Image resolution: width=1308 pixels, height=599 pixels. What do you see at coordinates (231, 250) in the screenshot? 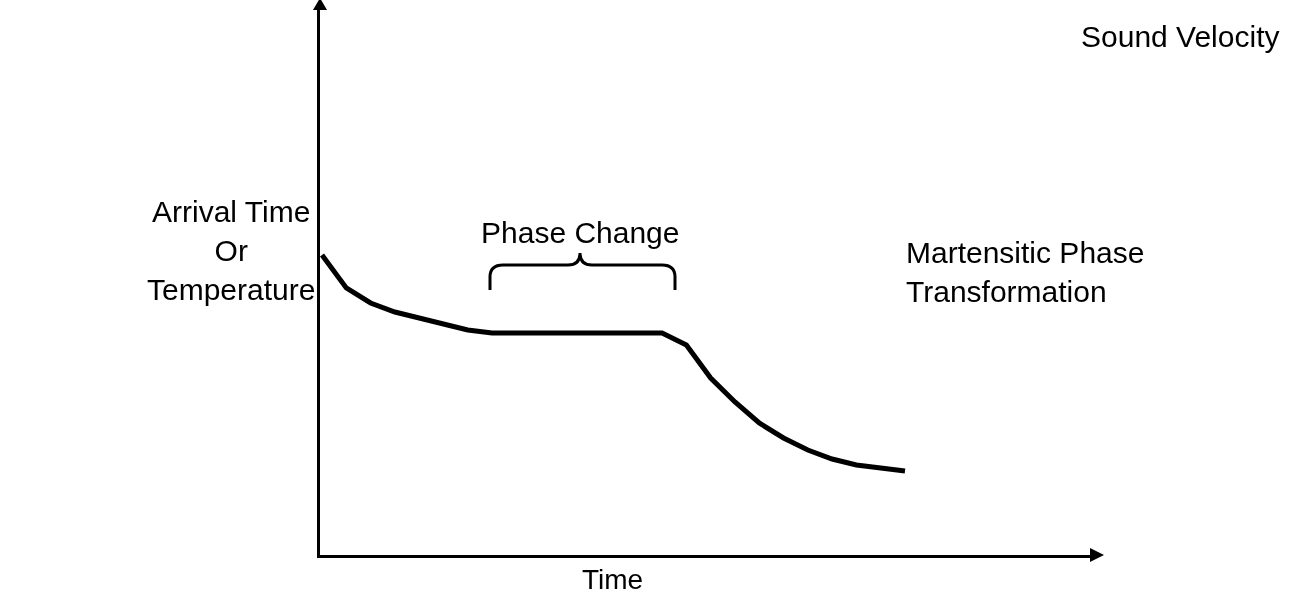
I see `y-axis-title: Arrival Time Or Temperature` at bounding box center [231, 250].